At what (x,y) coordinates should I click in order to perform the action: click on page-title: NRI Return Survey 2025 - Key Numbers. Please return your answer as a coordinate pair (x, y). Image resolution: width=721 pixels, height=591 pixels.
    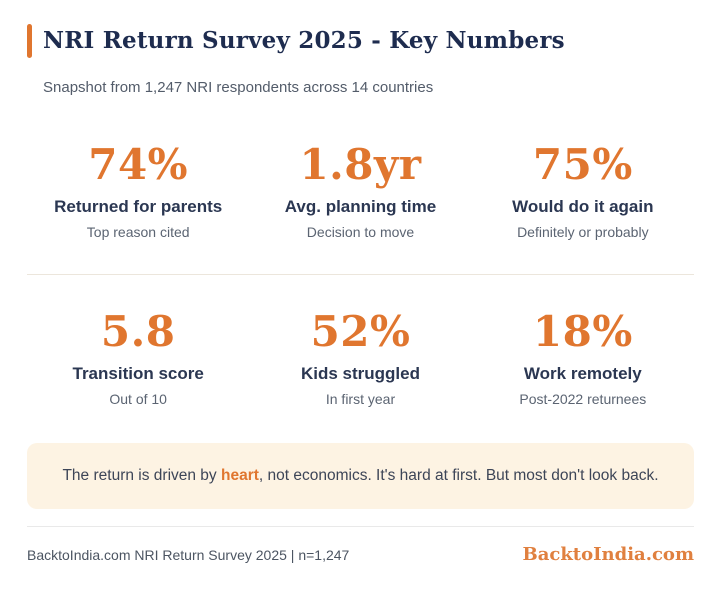
    Looking at the image, I should click on (304, 41).